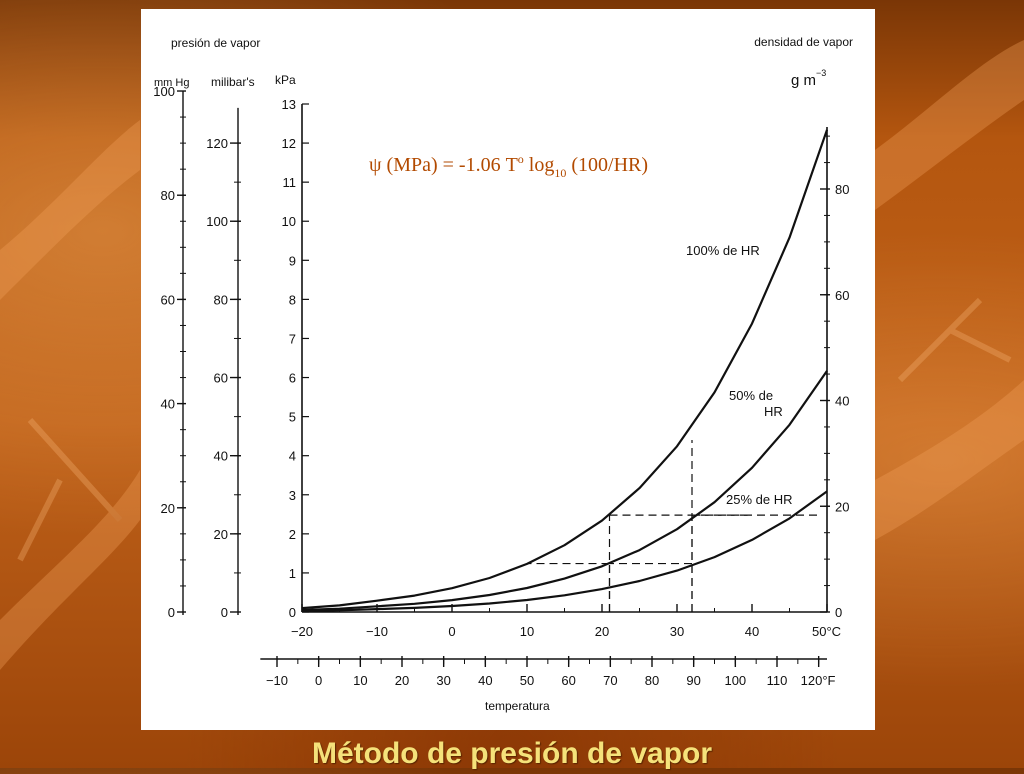 This screenshot has width=1024, height=774. I want to click on curve-label: HR, so click(773, 411).